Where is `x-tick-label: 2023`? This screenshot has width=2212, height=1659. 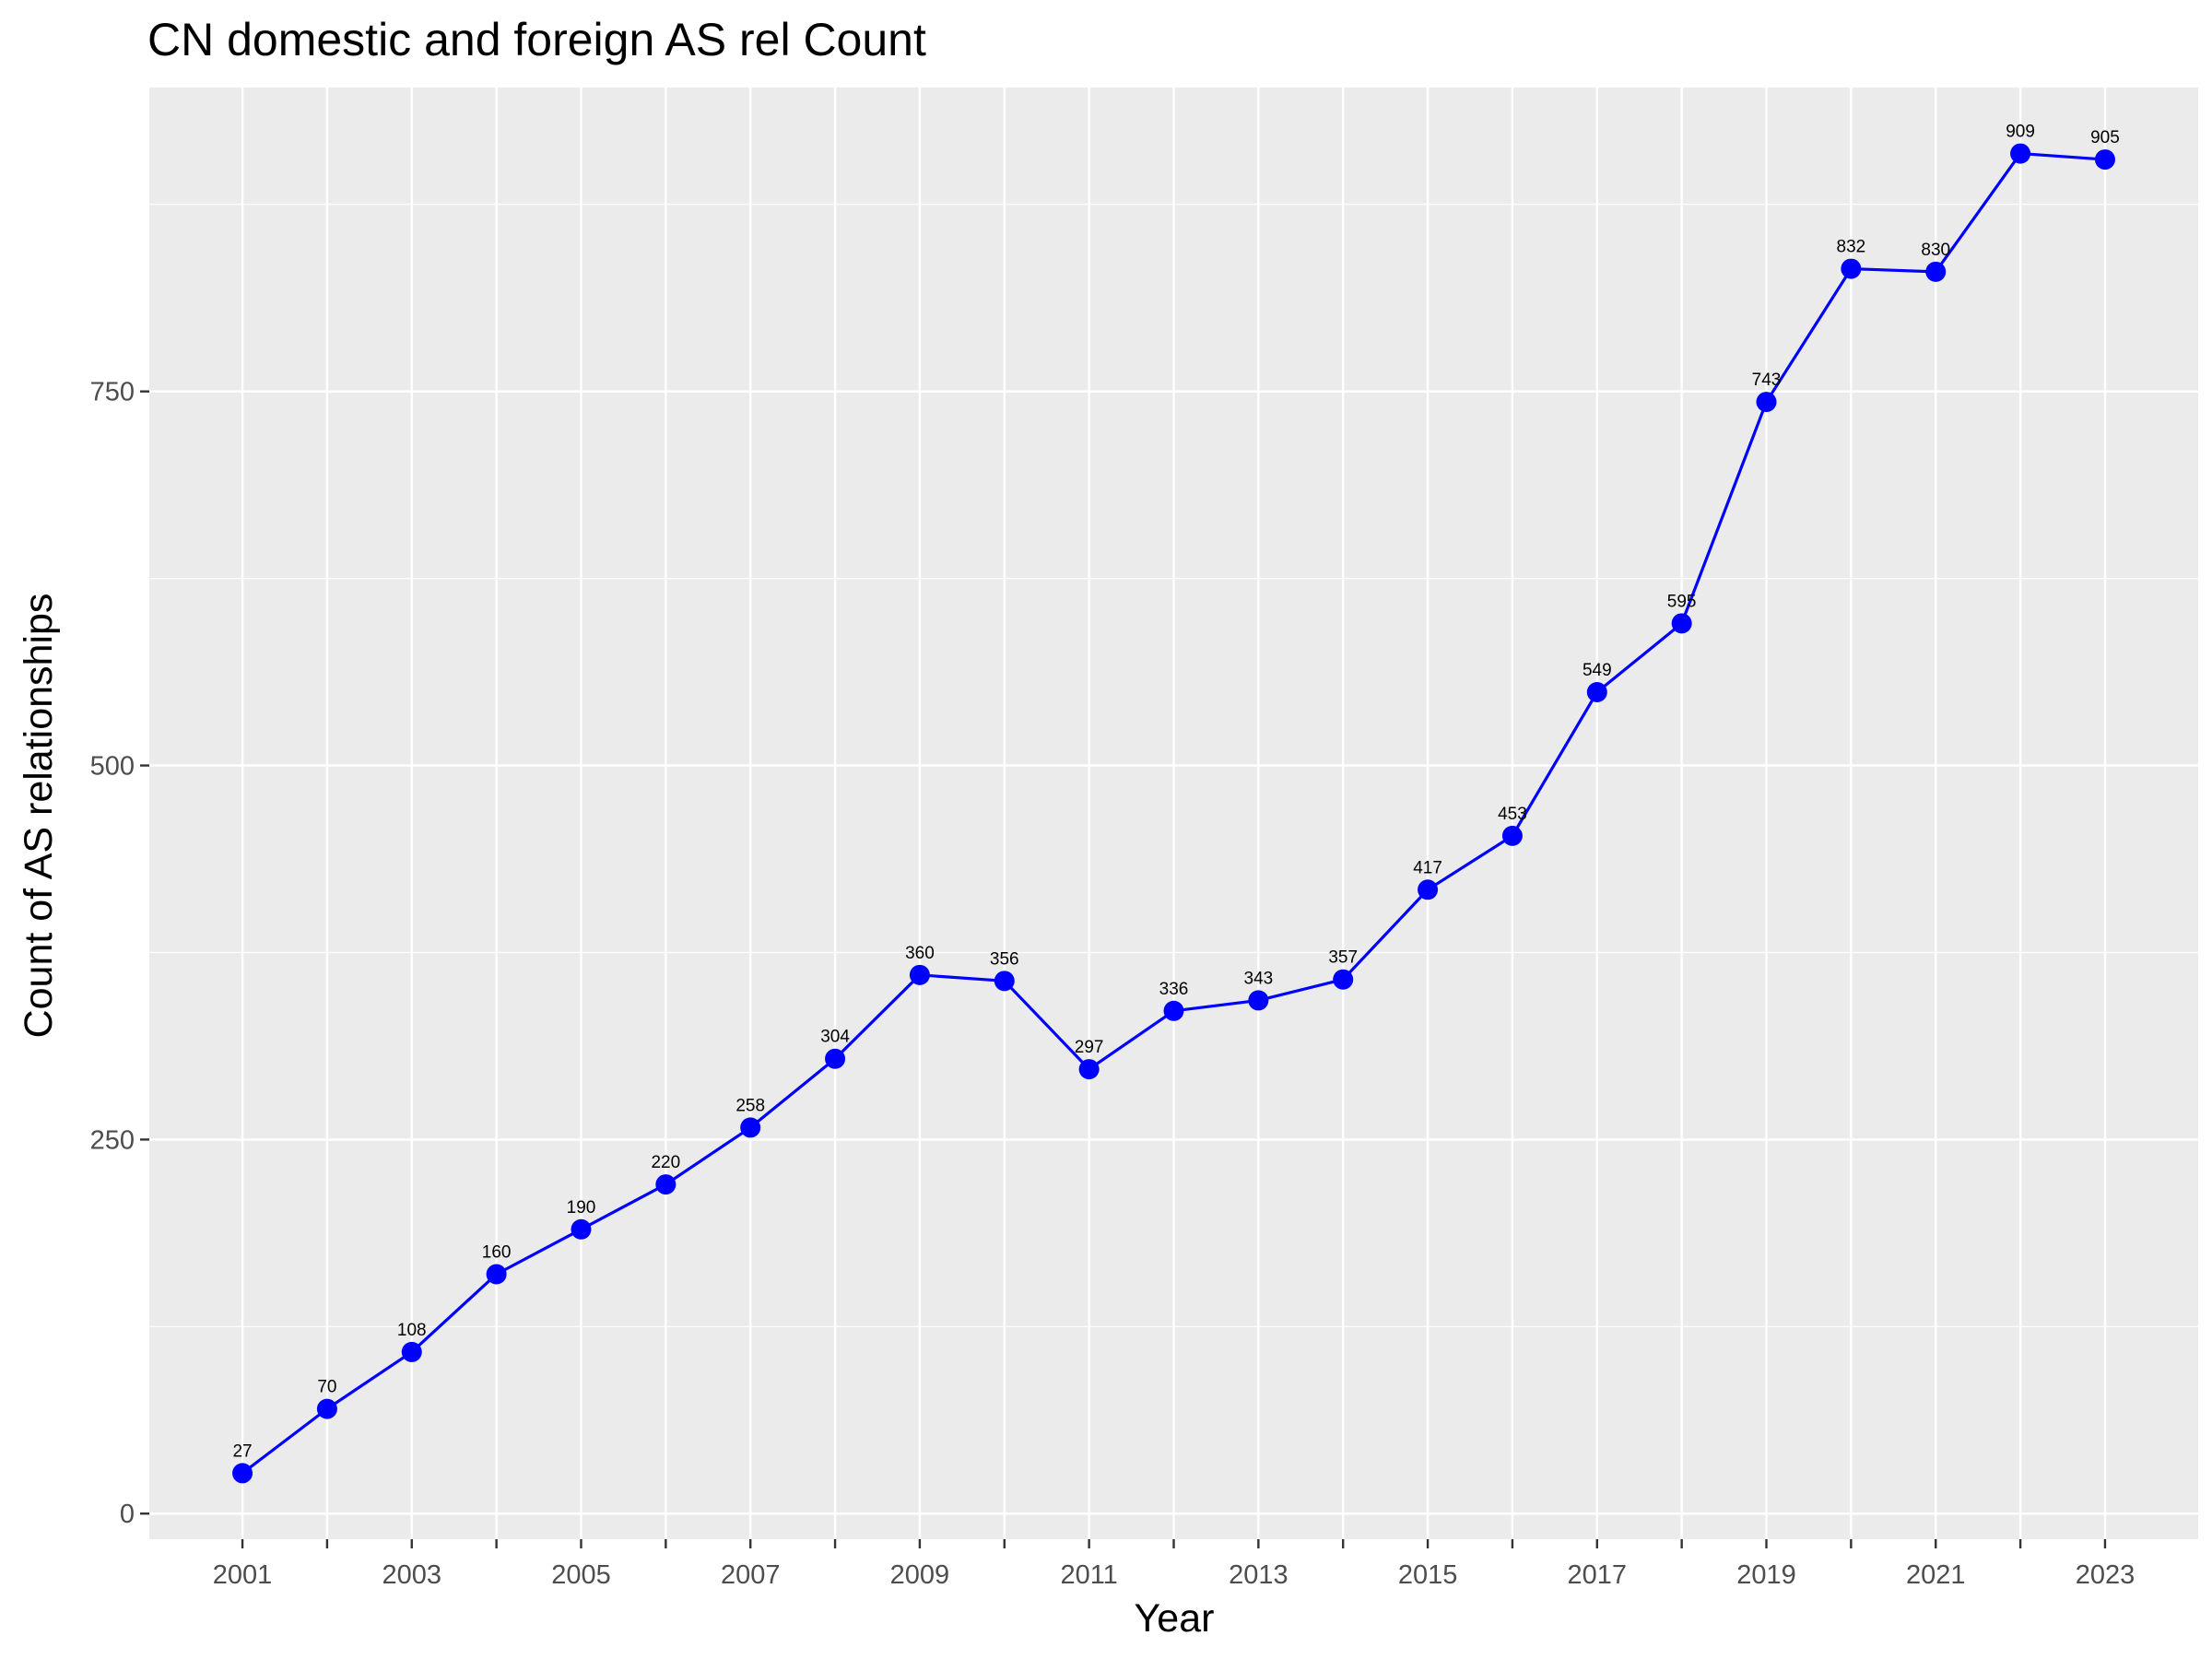 x-tick-label: 2023 is located at coordinates (2106, 1575).